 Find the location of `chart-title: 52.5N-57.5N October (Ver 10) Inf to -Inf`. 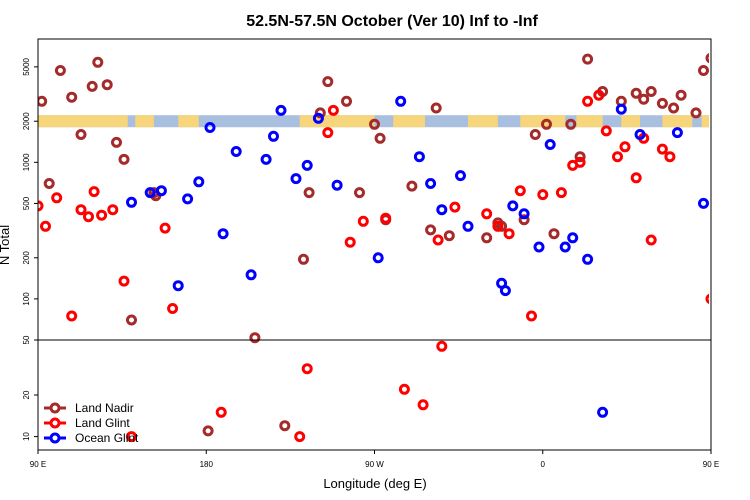

chart-title: 52.5N-57.5N October (Ver 10) Inf to -Inf is located at coordinates (392, 21).